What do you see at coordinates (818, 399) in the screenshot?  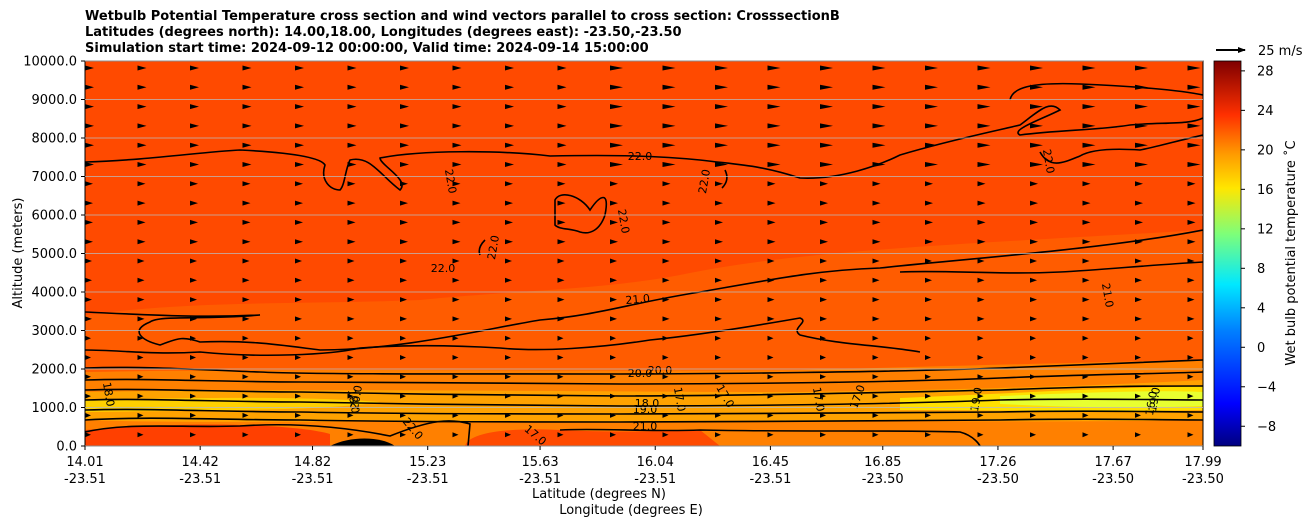 I see `contour-label: 17.0` at bounding box center [818, 399].